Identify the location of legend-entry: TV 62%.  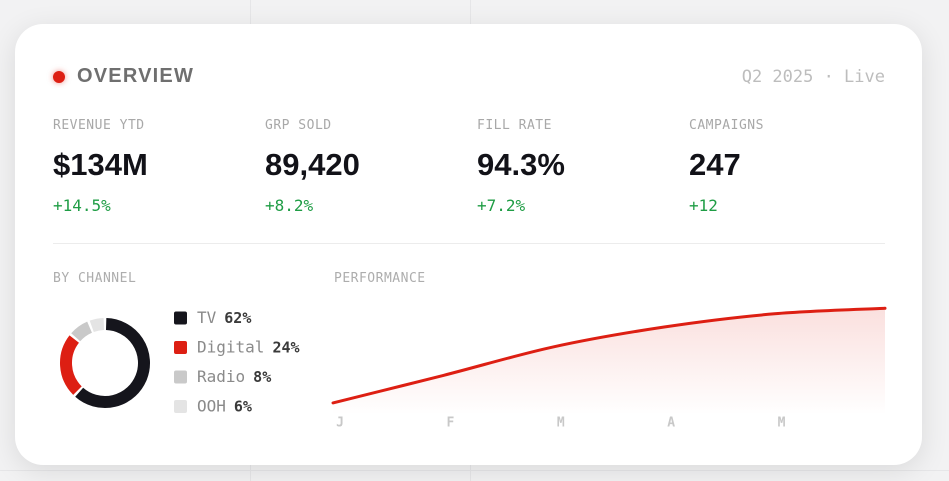
(224, 317).